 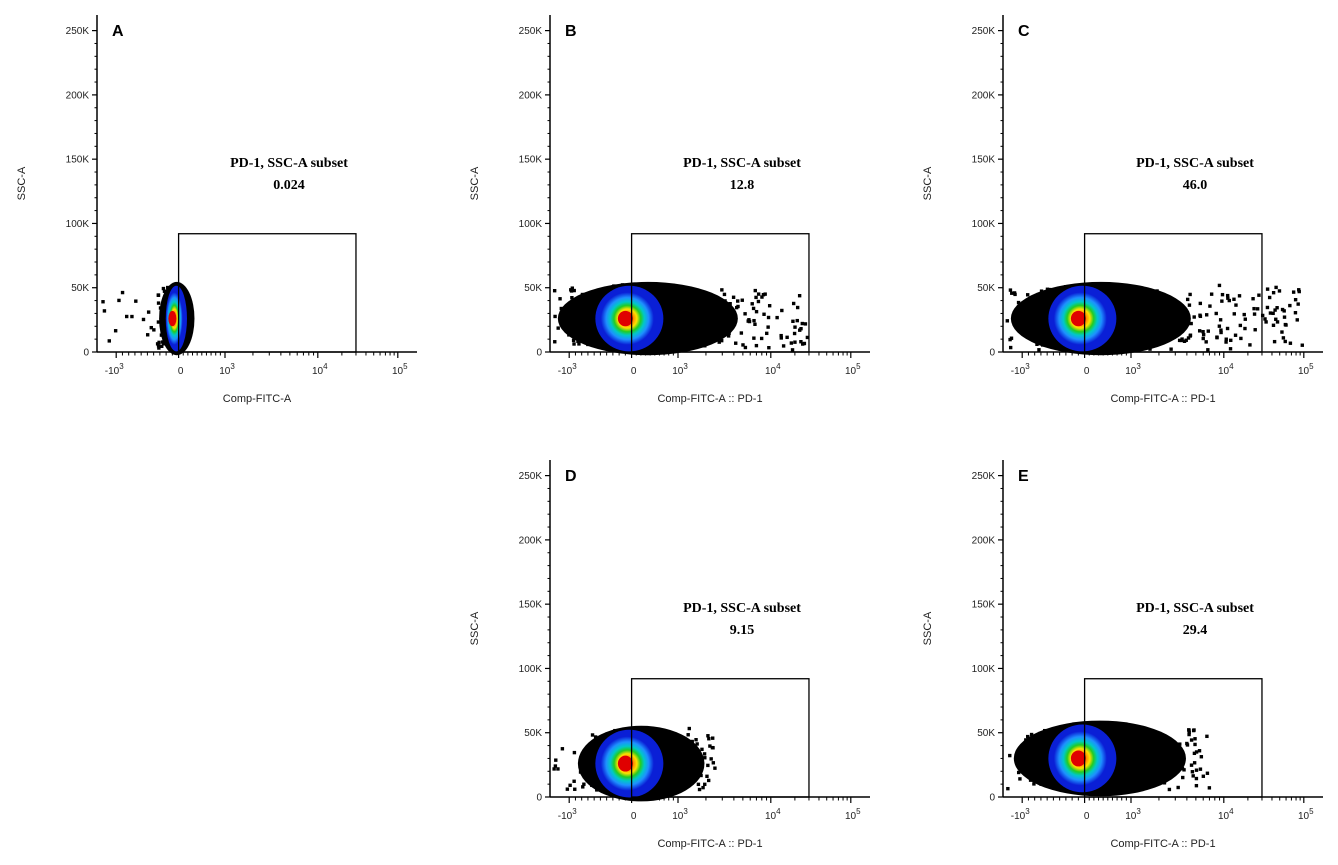 I want to click on y-tick-label: 0, so click(x=539, y=798).